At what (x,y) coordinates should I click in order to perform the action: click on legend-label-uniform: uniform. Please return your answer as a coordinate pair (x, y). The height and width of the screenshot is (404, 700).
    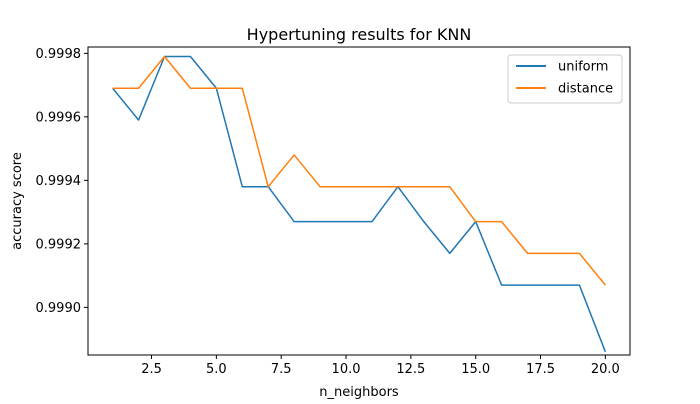
    Looking at the image, I should click on (583, 67).